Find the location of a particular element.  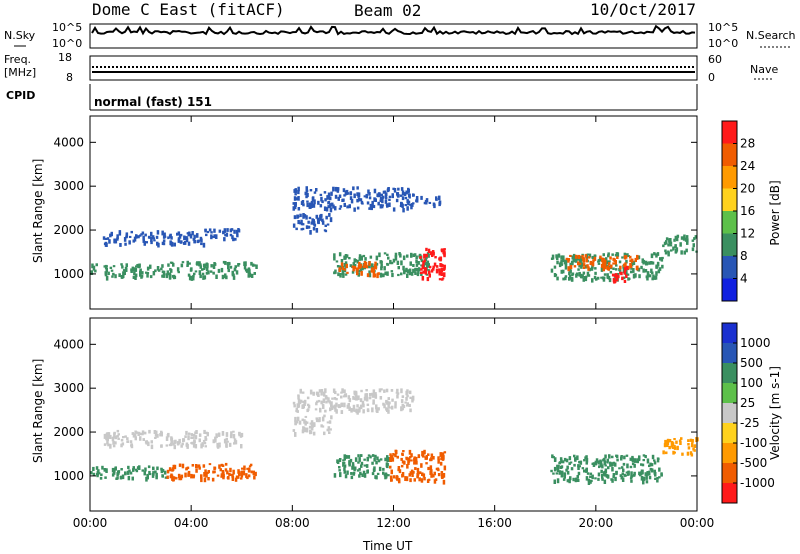

colorbar-segment is located at coordinates (729, 453).